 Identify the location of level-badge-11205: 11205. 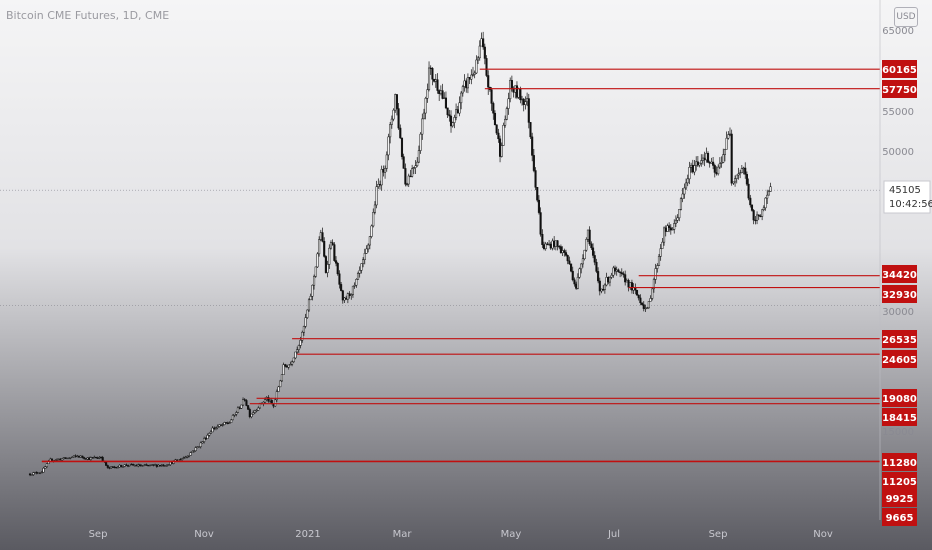
(899, 481).